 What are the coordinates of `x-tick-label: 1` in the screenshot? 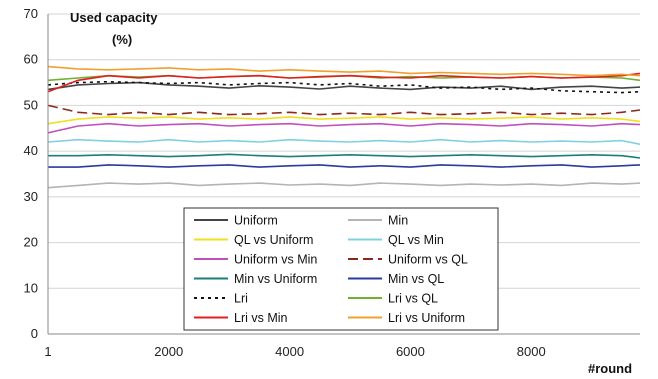 It's located at (47, 351).